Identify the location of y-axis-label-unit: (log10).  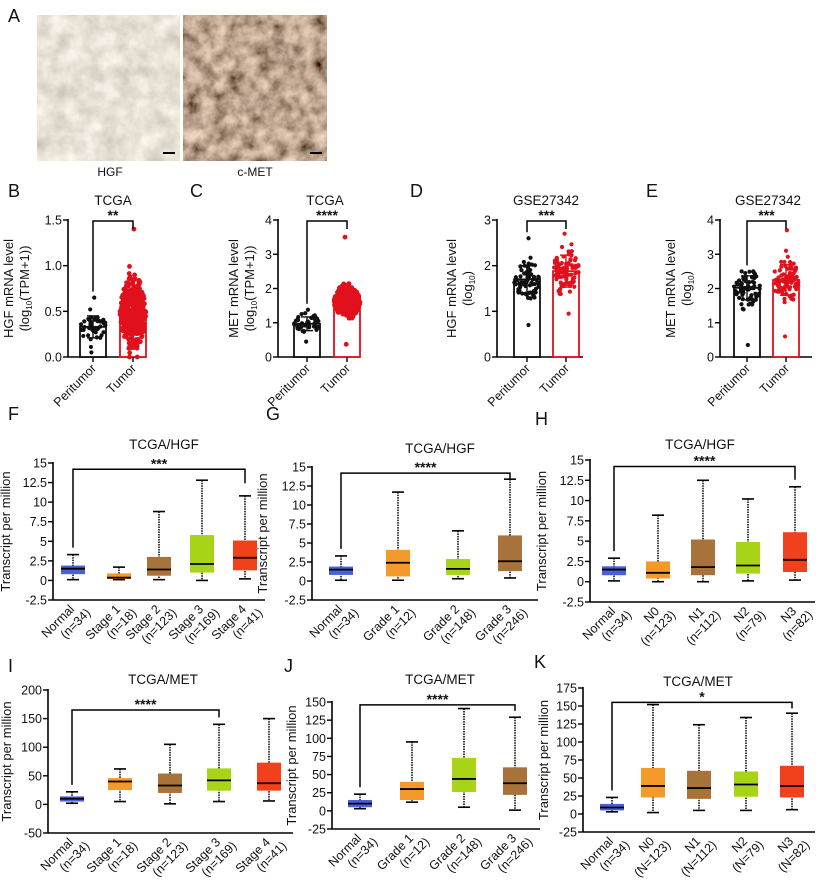
(687, 288).